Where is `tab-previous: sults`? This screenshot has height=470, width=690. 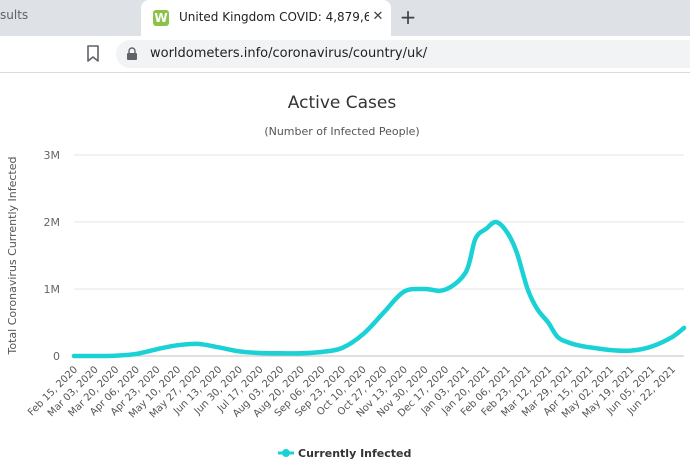
tab-previous: sults is located at coordinates (14, 15).